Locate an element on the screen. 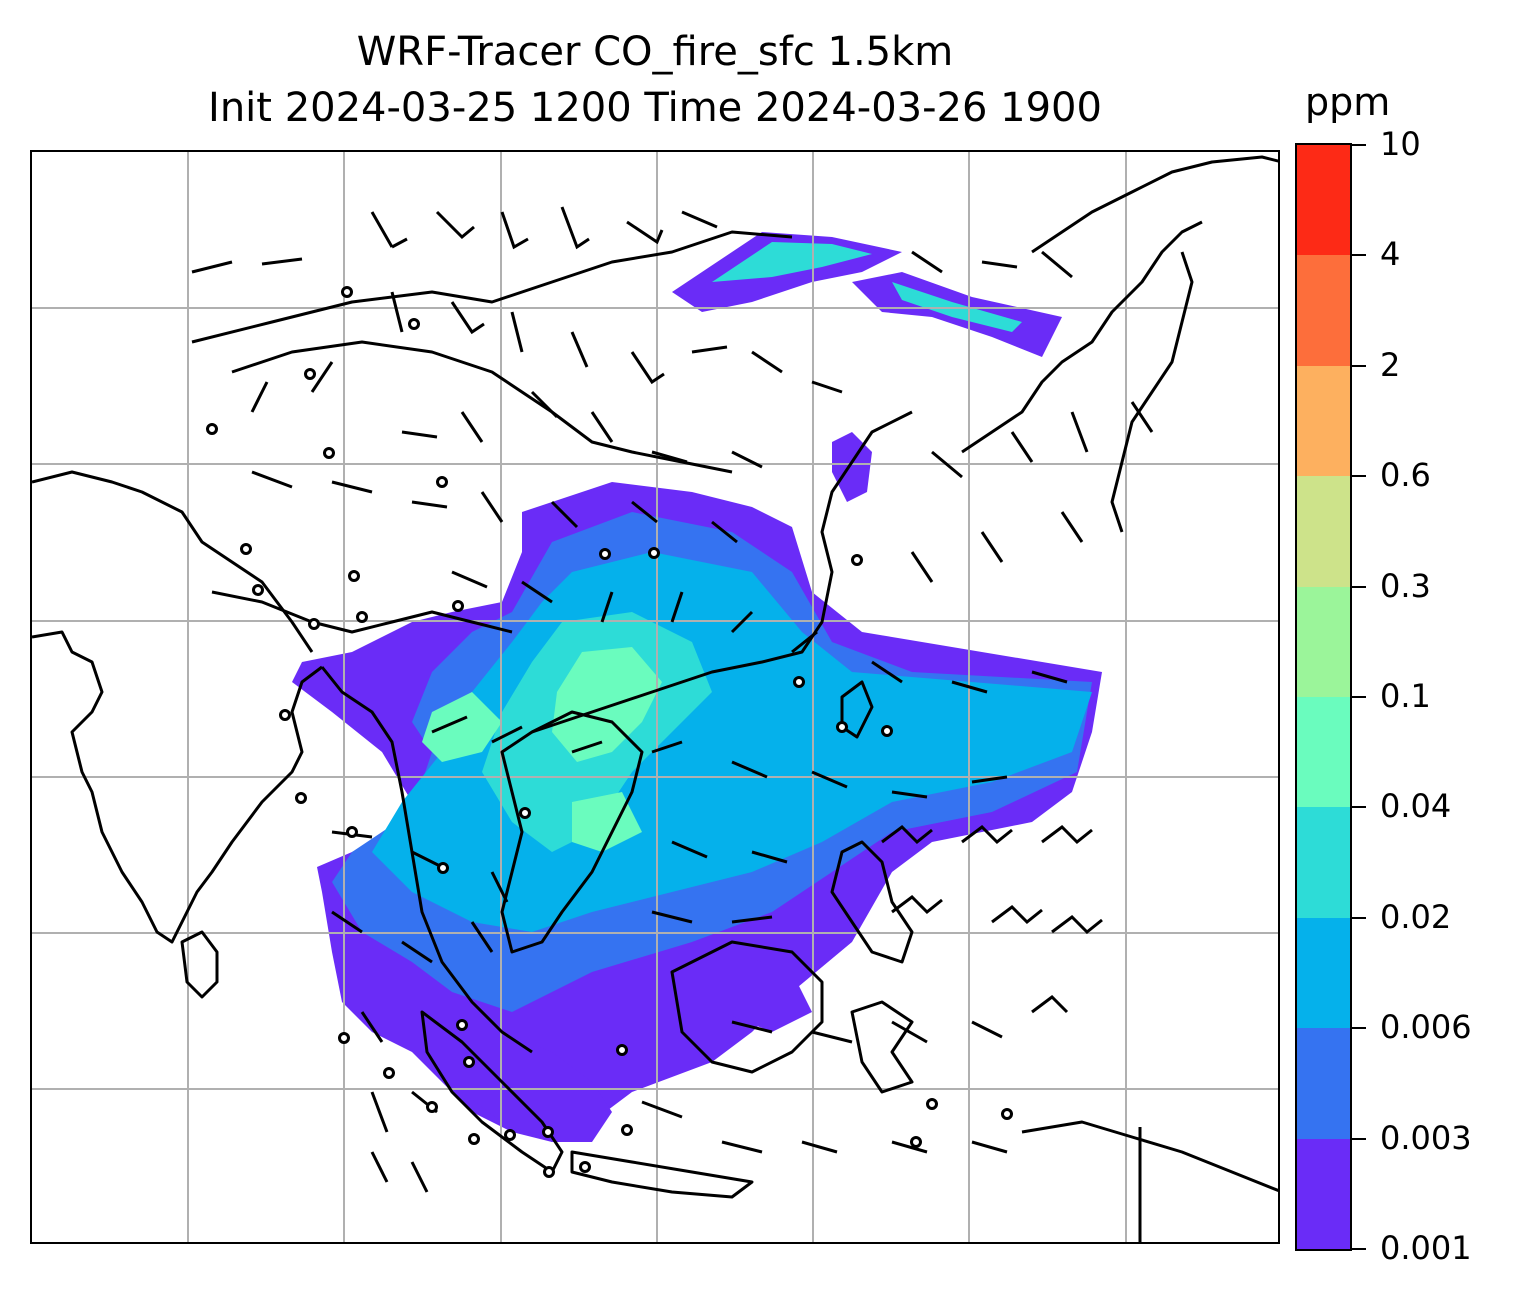 This screenshot has height=1306, width=1528. coastline-northeast is located at coordinates (1154, 204).